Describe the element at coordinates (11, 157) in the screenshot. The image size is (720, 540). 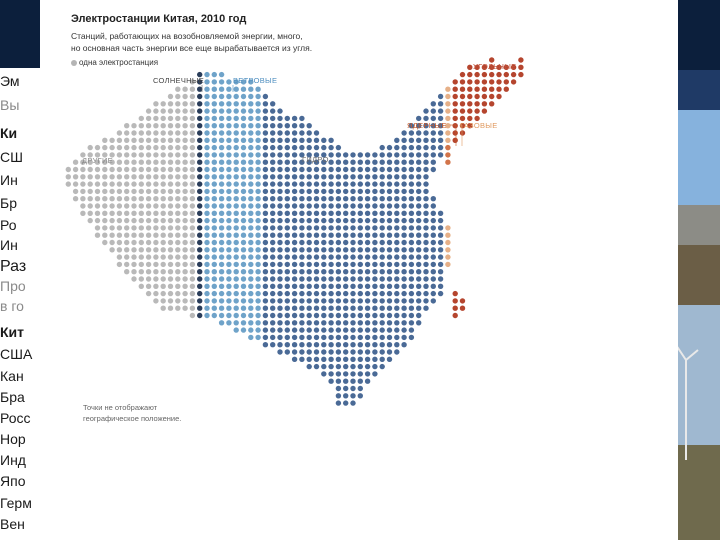
I see `slide-line: СШ` at that location.